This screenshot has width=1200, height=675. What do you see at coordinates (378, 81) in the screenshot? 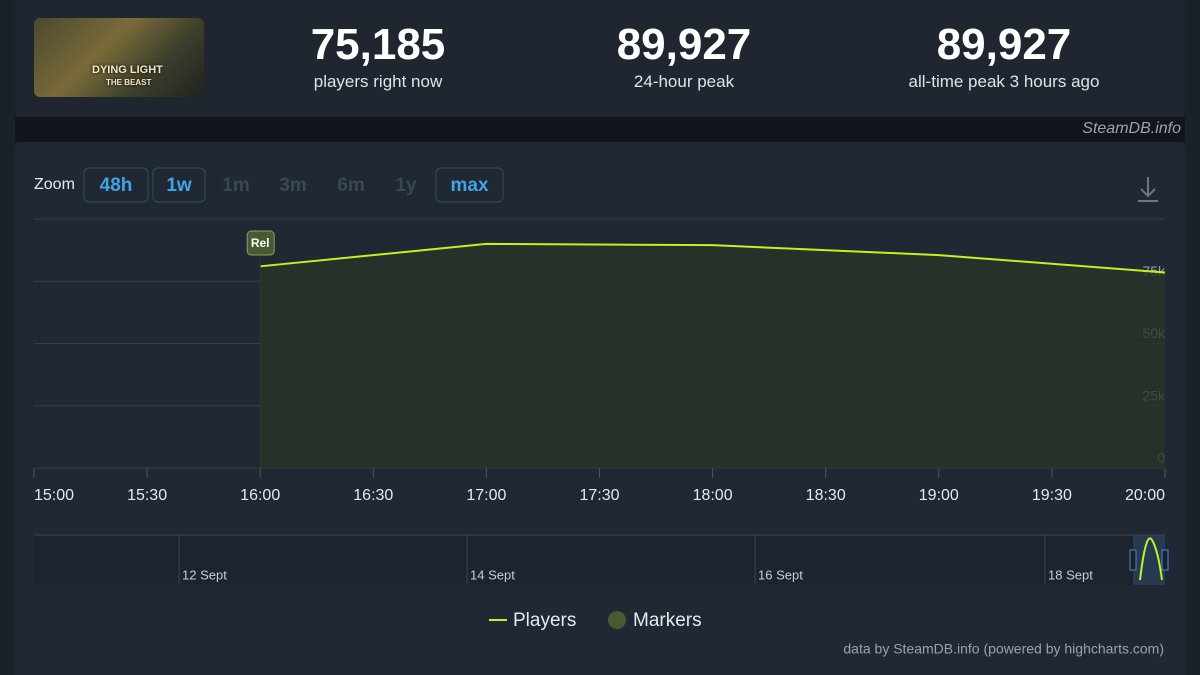
I see `stat-label: players right now` at bounding box center [378, 81].